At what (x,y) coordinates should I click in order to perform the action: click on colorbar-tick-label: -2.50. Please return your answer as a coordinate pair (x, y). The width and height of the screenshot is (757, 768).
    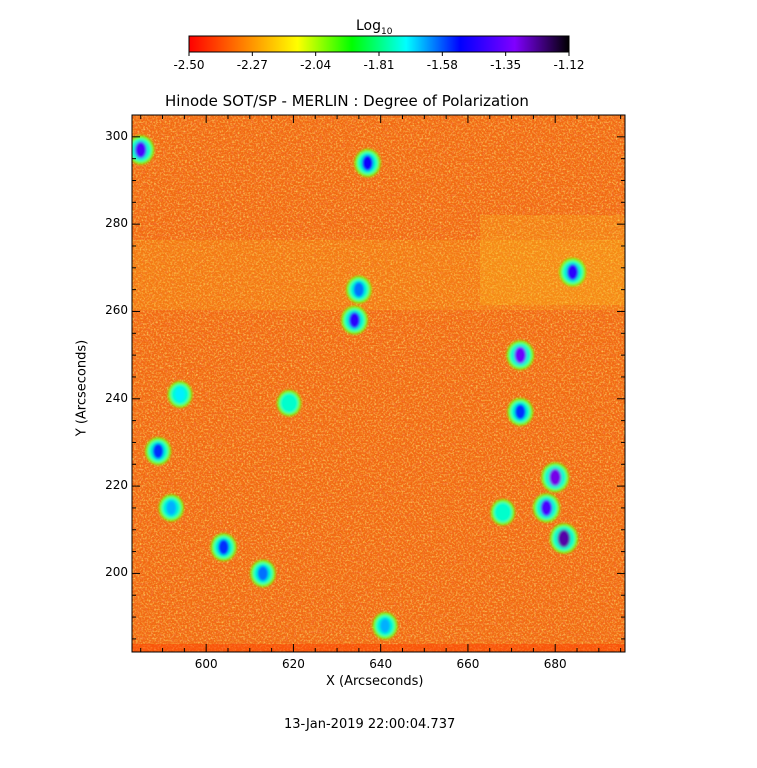
    Looking at the image, I should click on (189, 65).